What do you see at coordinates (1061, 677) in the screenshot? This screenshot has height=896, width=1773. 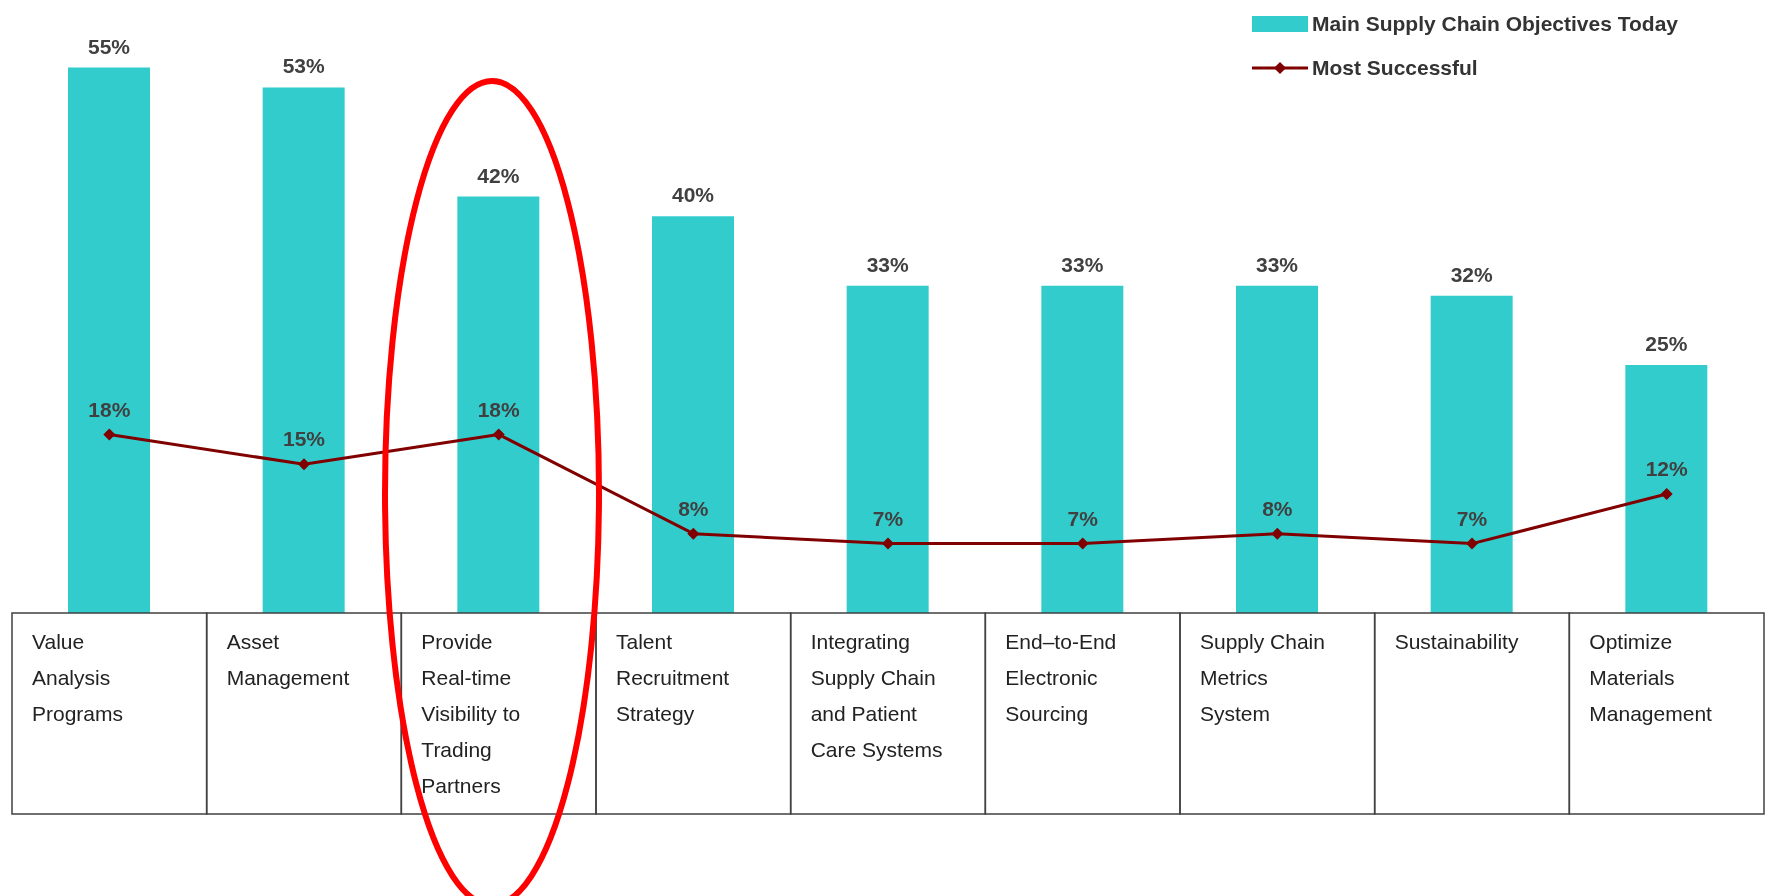 I see `x-tick-label: End–to-End Electronic Sourcing` at bounding box center [1061, 677].